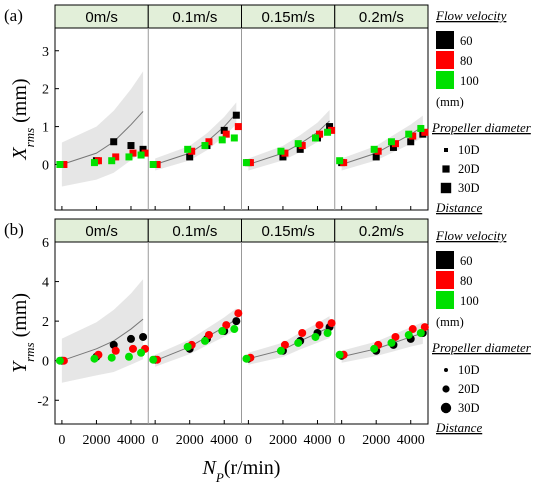 This screenshot has width=550, height=484. I want to click on legend-label: 100, so click(469, 301).